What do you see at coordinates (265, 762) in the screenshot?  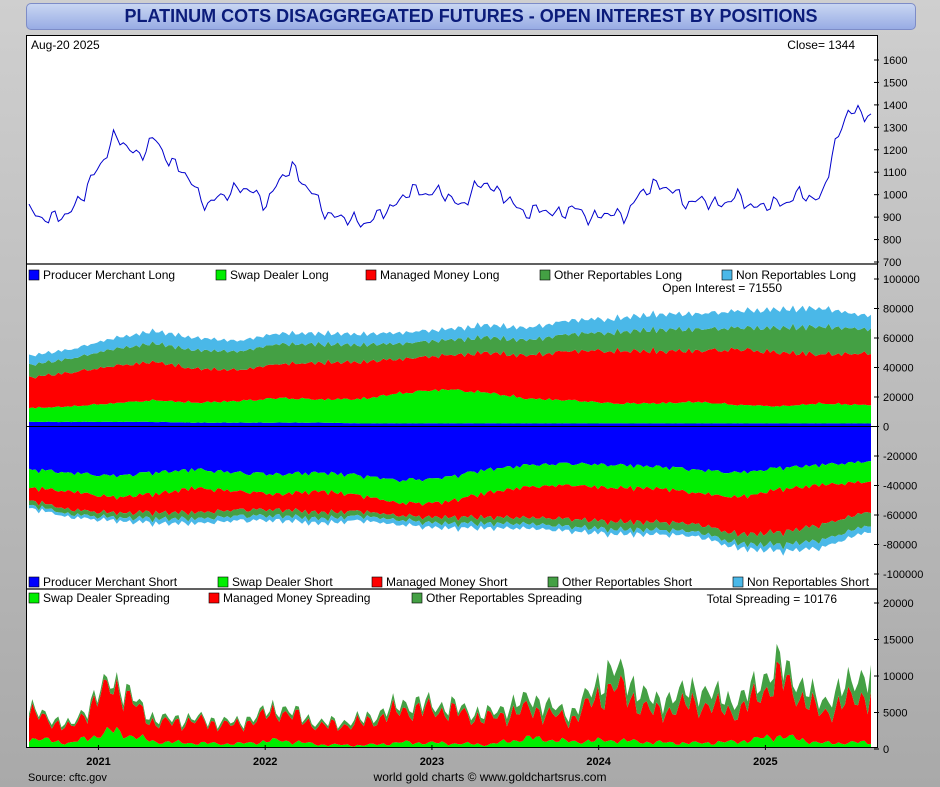 I see `x-tick-label: 2022` at bounding box center [265, 762].